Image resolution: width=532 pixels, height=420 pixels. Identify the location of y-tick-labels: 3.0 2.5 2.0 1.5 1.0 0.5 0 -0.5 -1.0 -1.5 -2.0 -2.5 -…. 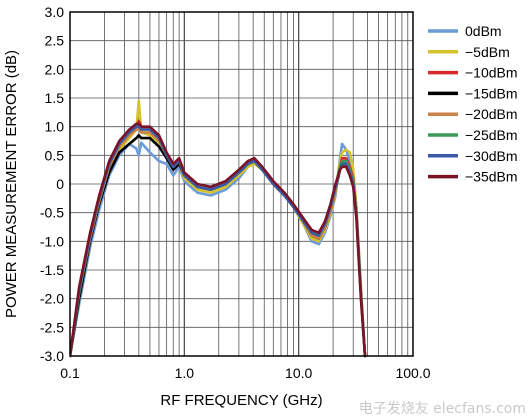
(52, 184).